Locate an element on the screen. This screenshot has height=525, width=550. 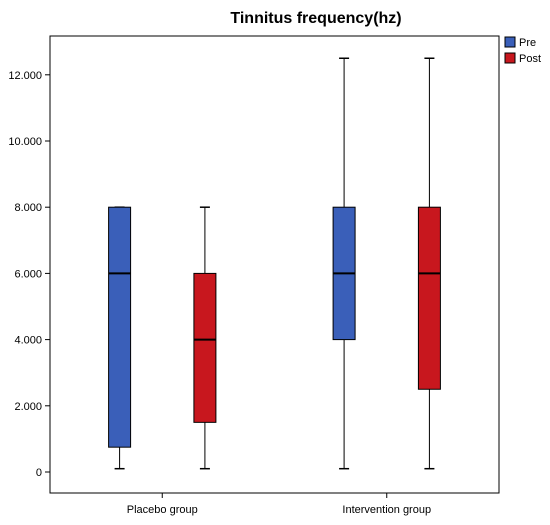
legend-label-pre: Pre is located at coordinates (527, 43).